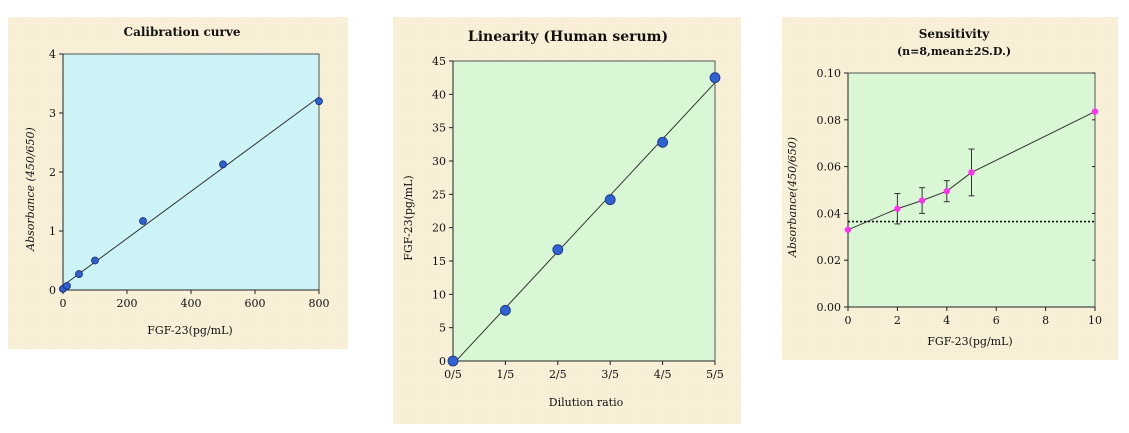 The image size is (1129, 433). Describe the element at coordinates (946, 320) in the screenshot. I see `x-tick-label: 4` at that location.